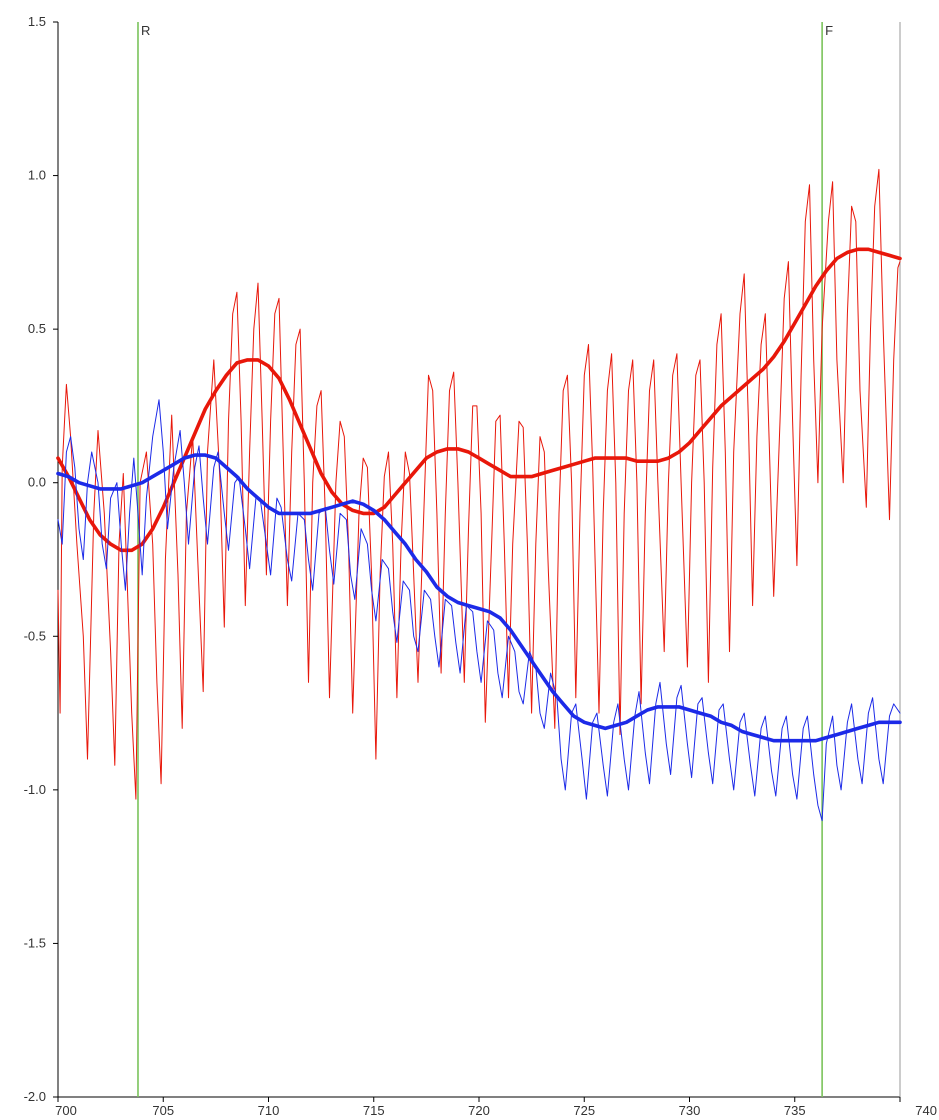 This screenshot has height=1120, width=939. What do you see at coordinates (37, 175) in the screenshot?
I see `y-tick-label: 1.0` at bounding box center [37, 175].